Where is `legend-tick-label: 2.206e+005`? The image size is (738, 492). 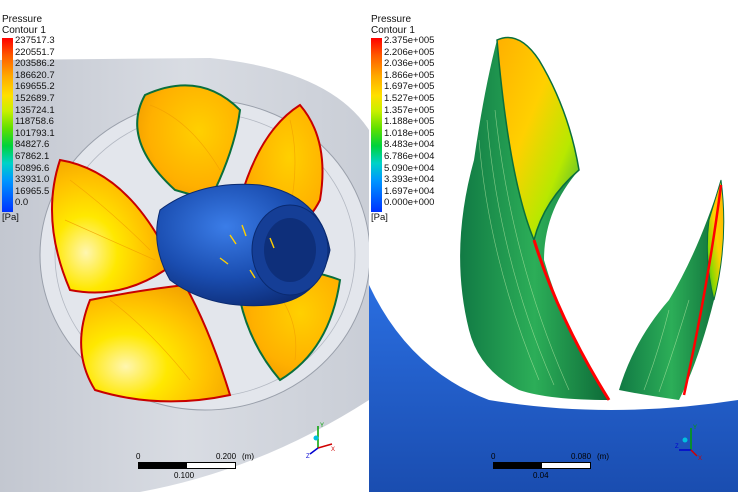
legend-tick-label: 2.206e+005 is located at coordinates (409, 52).